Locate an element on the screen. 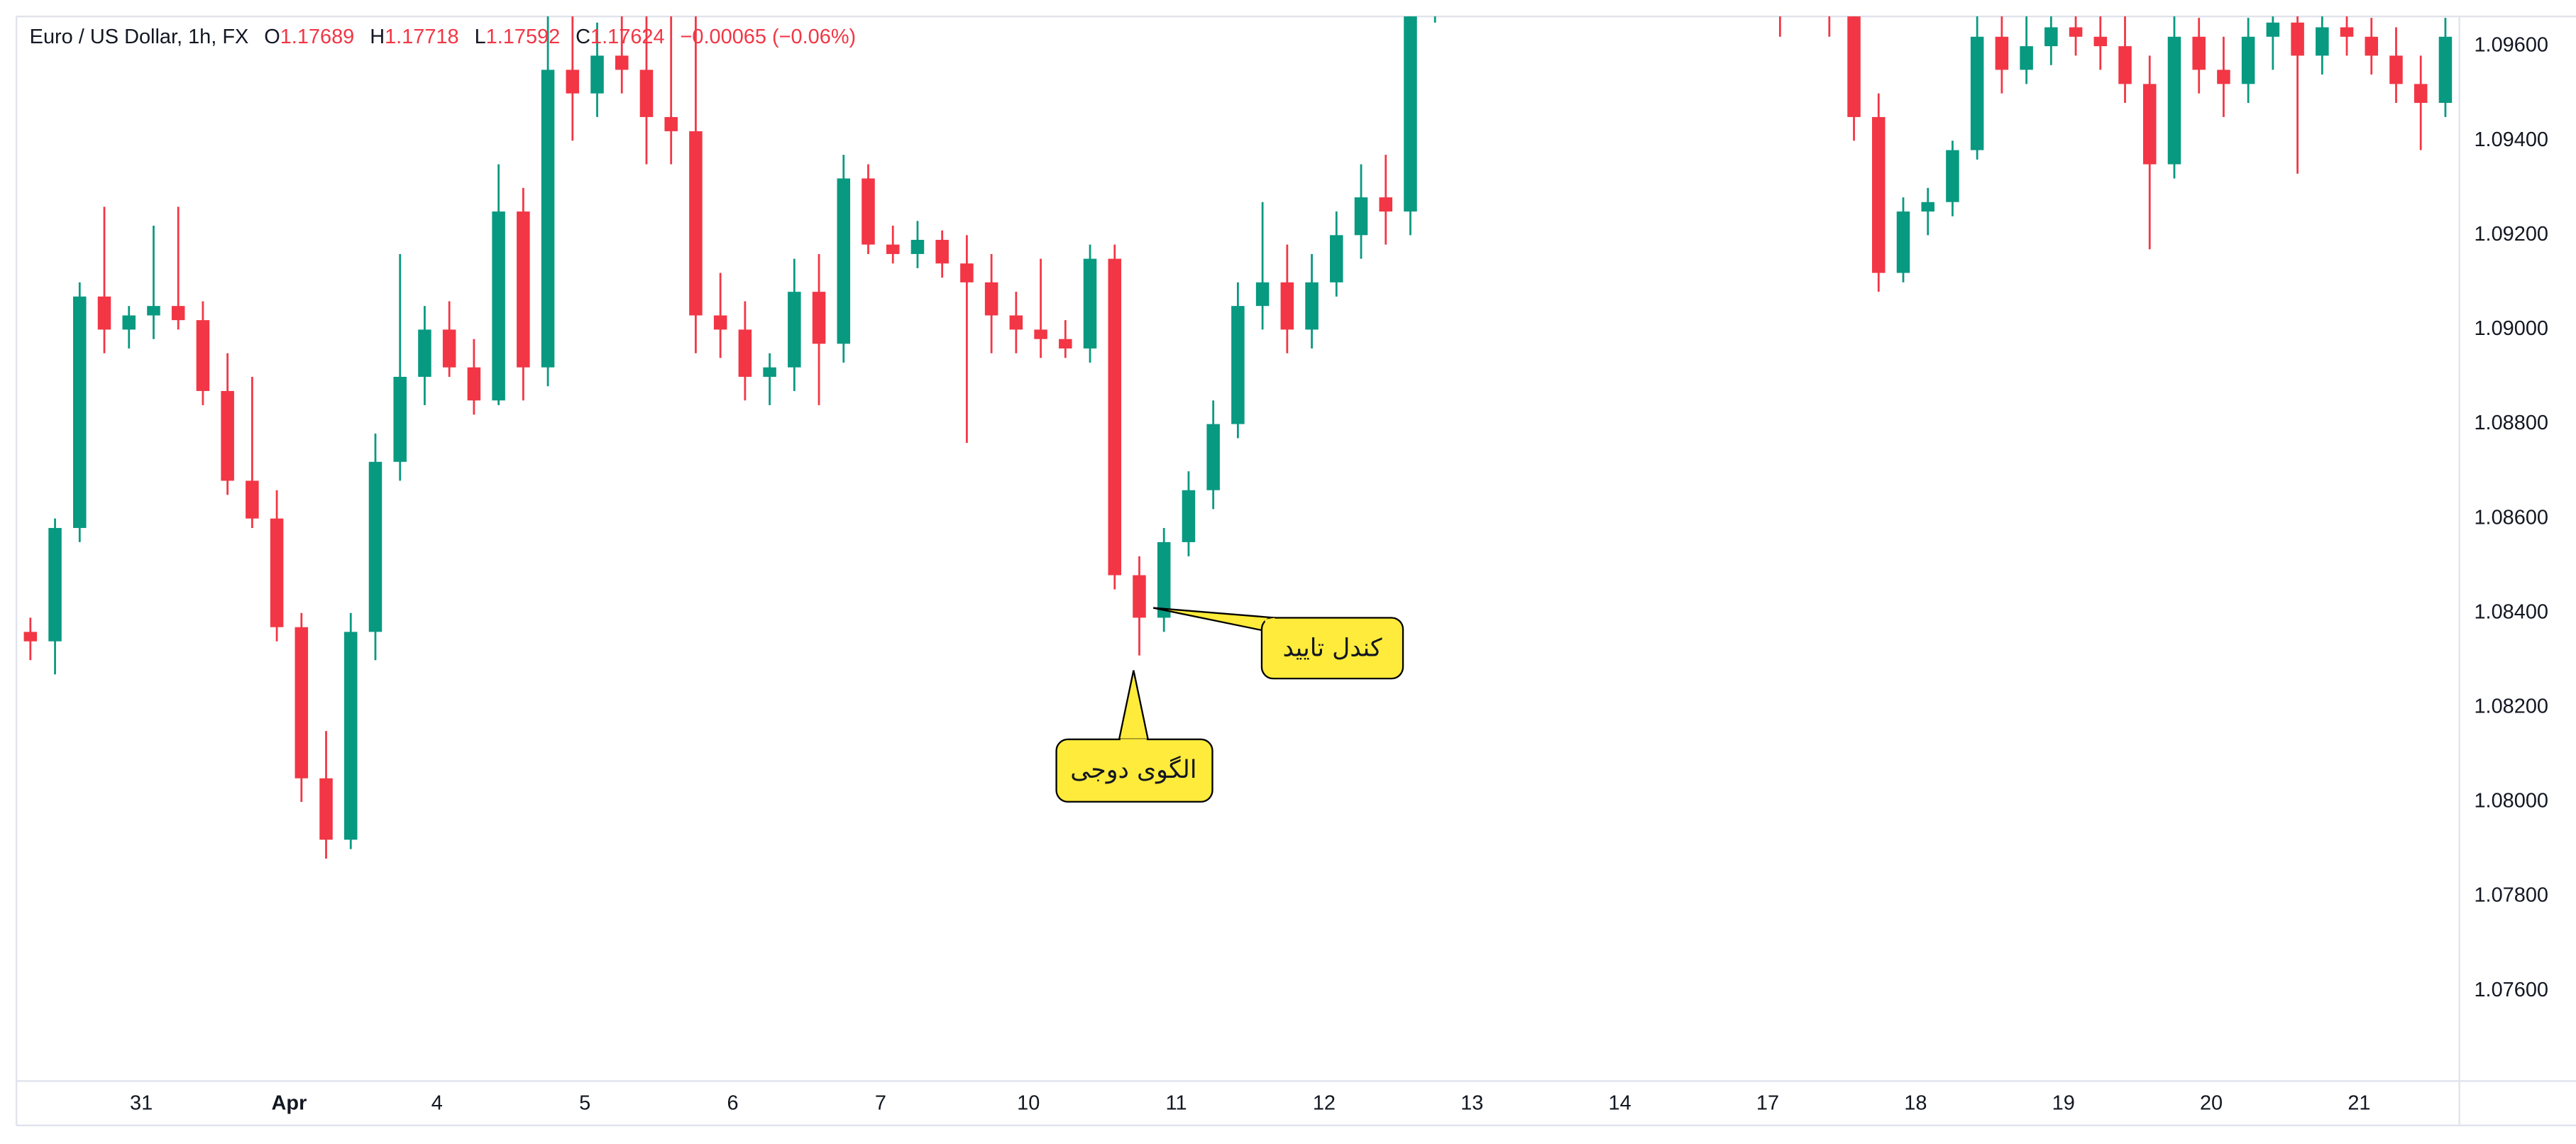 Image resolution: width=2576 pixels, height=1144 pixels. y-tick-label: 1.09000 is located at coordinates (2511, 329).